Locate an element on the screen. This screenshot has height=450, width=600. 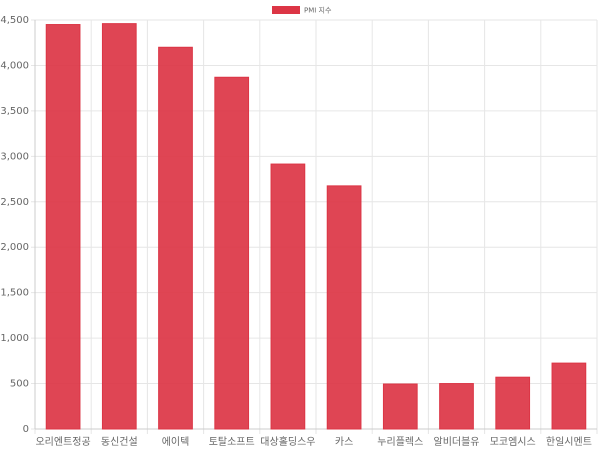
y-tick-label: 500 is located at coordinates (19, 384).